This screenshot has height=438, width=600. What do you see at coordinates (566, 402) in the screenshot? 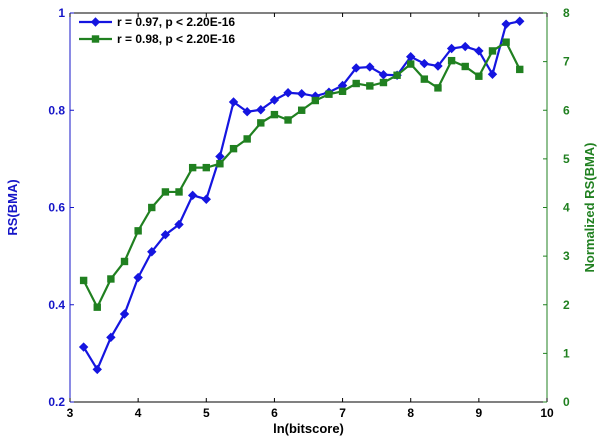
I see `right-y-tick-label: 0` at bounding box center [566, 402].